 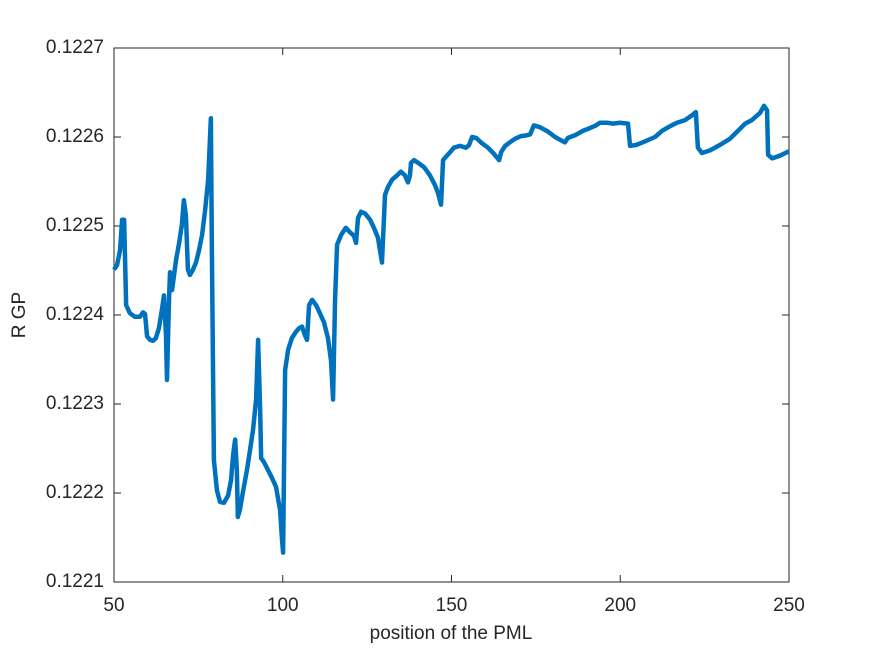 What do you see at coordinates (75, 225) in the screenshot?
I see `y-tick-label: 0.1225` at bounding box center [75, 225].